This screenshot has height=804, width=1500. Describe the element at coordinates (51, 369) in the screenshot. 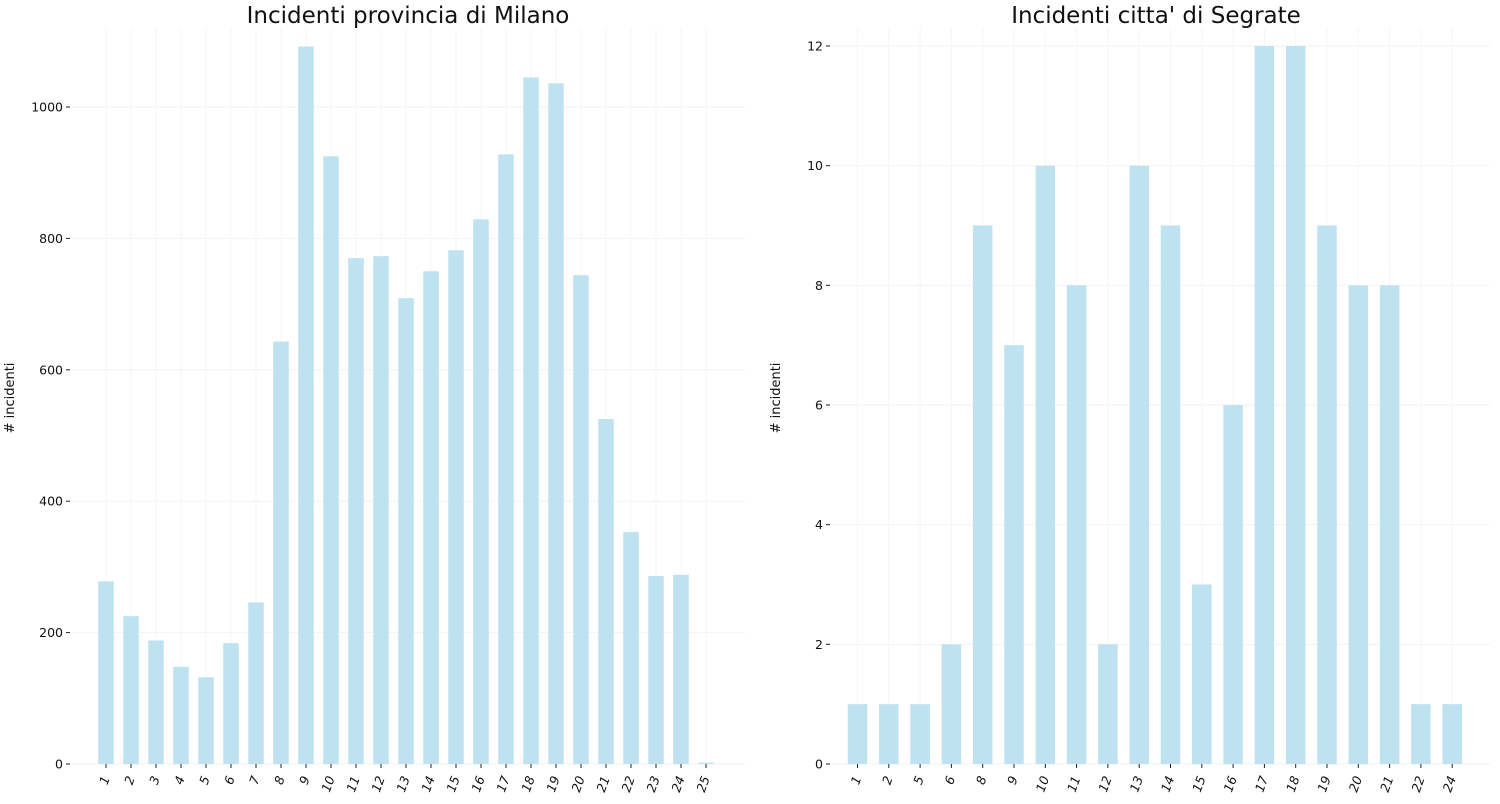

I see `y-tick-label: 600` at that location.